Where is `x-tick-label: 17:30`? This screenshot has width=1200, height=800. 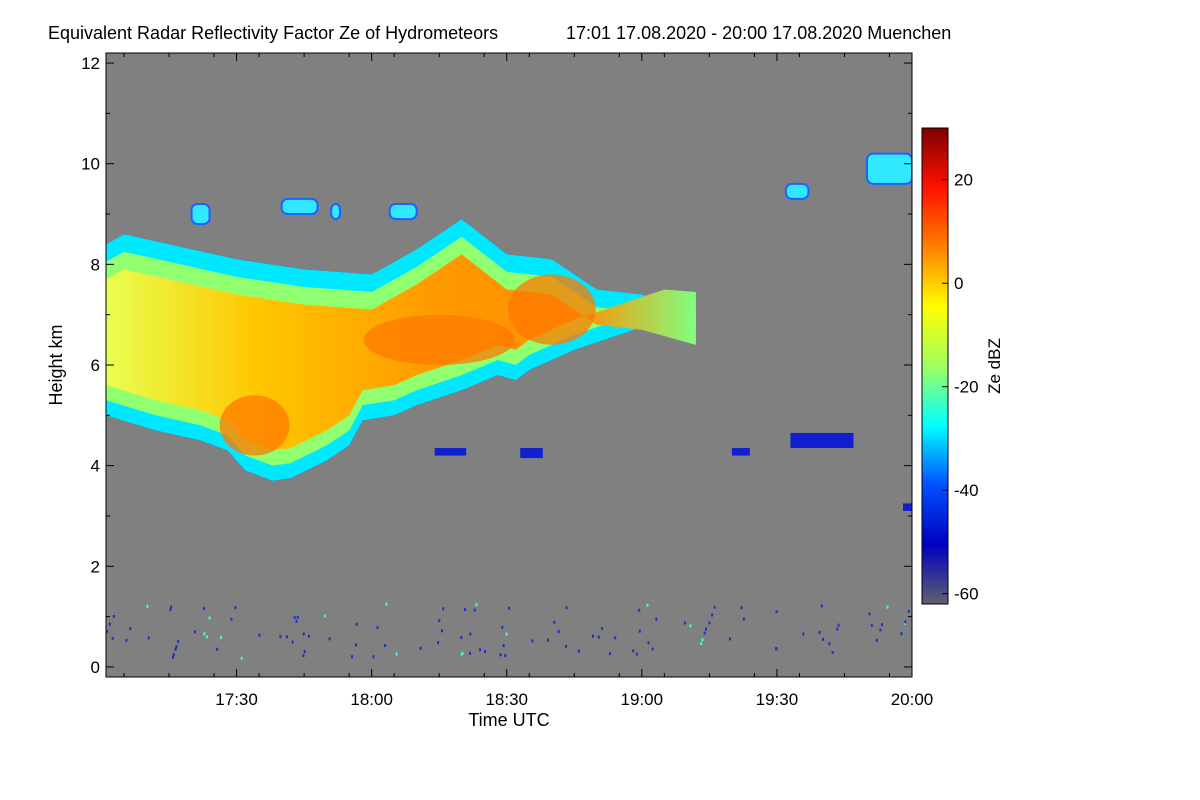 x-tick-label: 17:30 is located at coordinates (236, 699).